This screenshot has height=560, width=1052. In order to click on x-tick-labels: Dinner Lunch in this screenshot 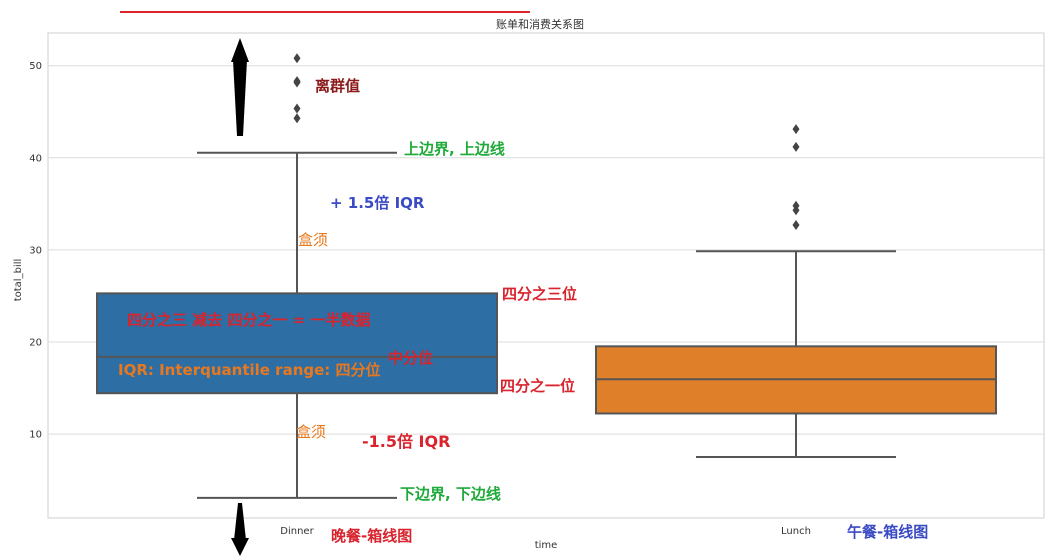, I will do `click(545, 531)`.